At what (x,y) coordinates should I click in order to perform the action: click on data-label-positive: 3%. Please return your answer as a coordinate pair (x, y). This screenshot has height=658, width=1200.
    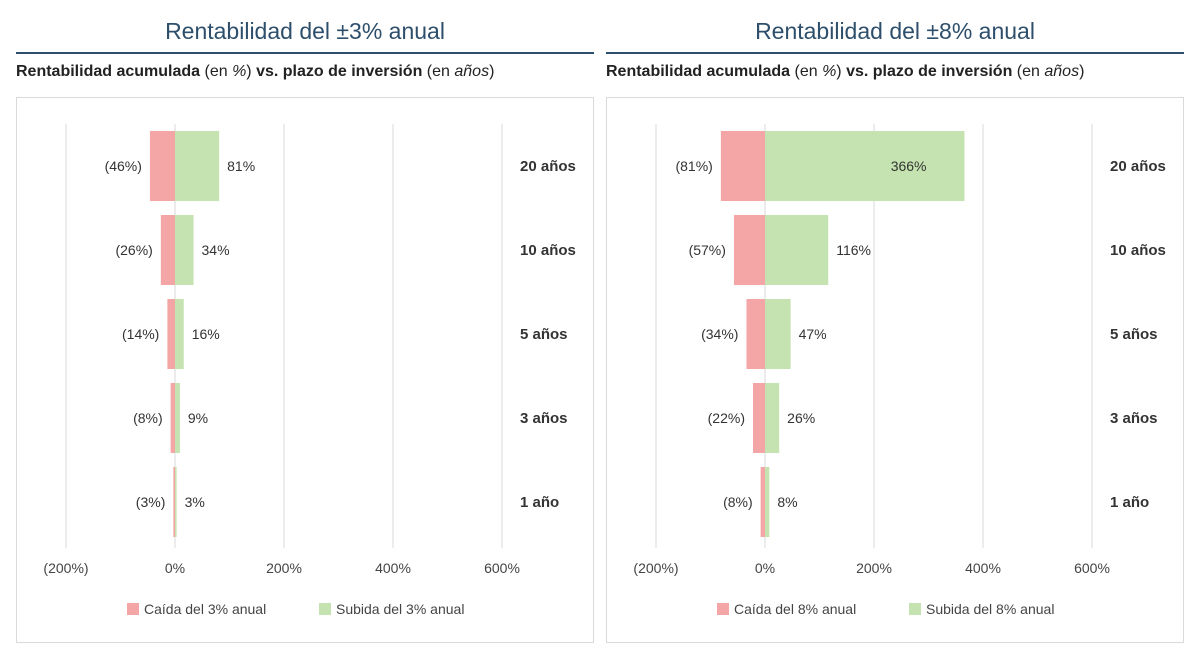
    Looking at the image, I should click on (195, 502).